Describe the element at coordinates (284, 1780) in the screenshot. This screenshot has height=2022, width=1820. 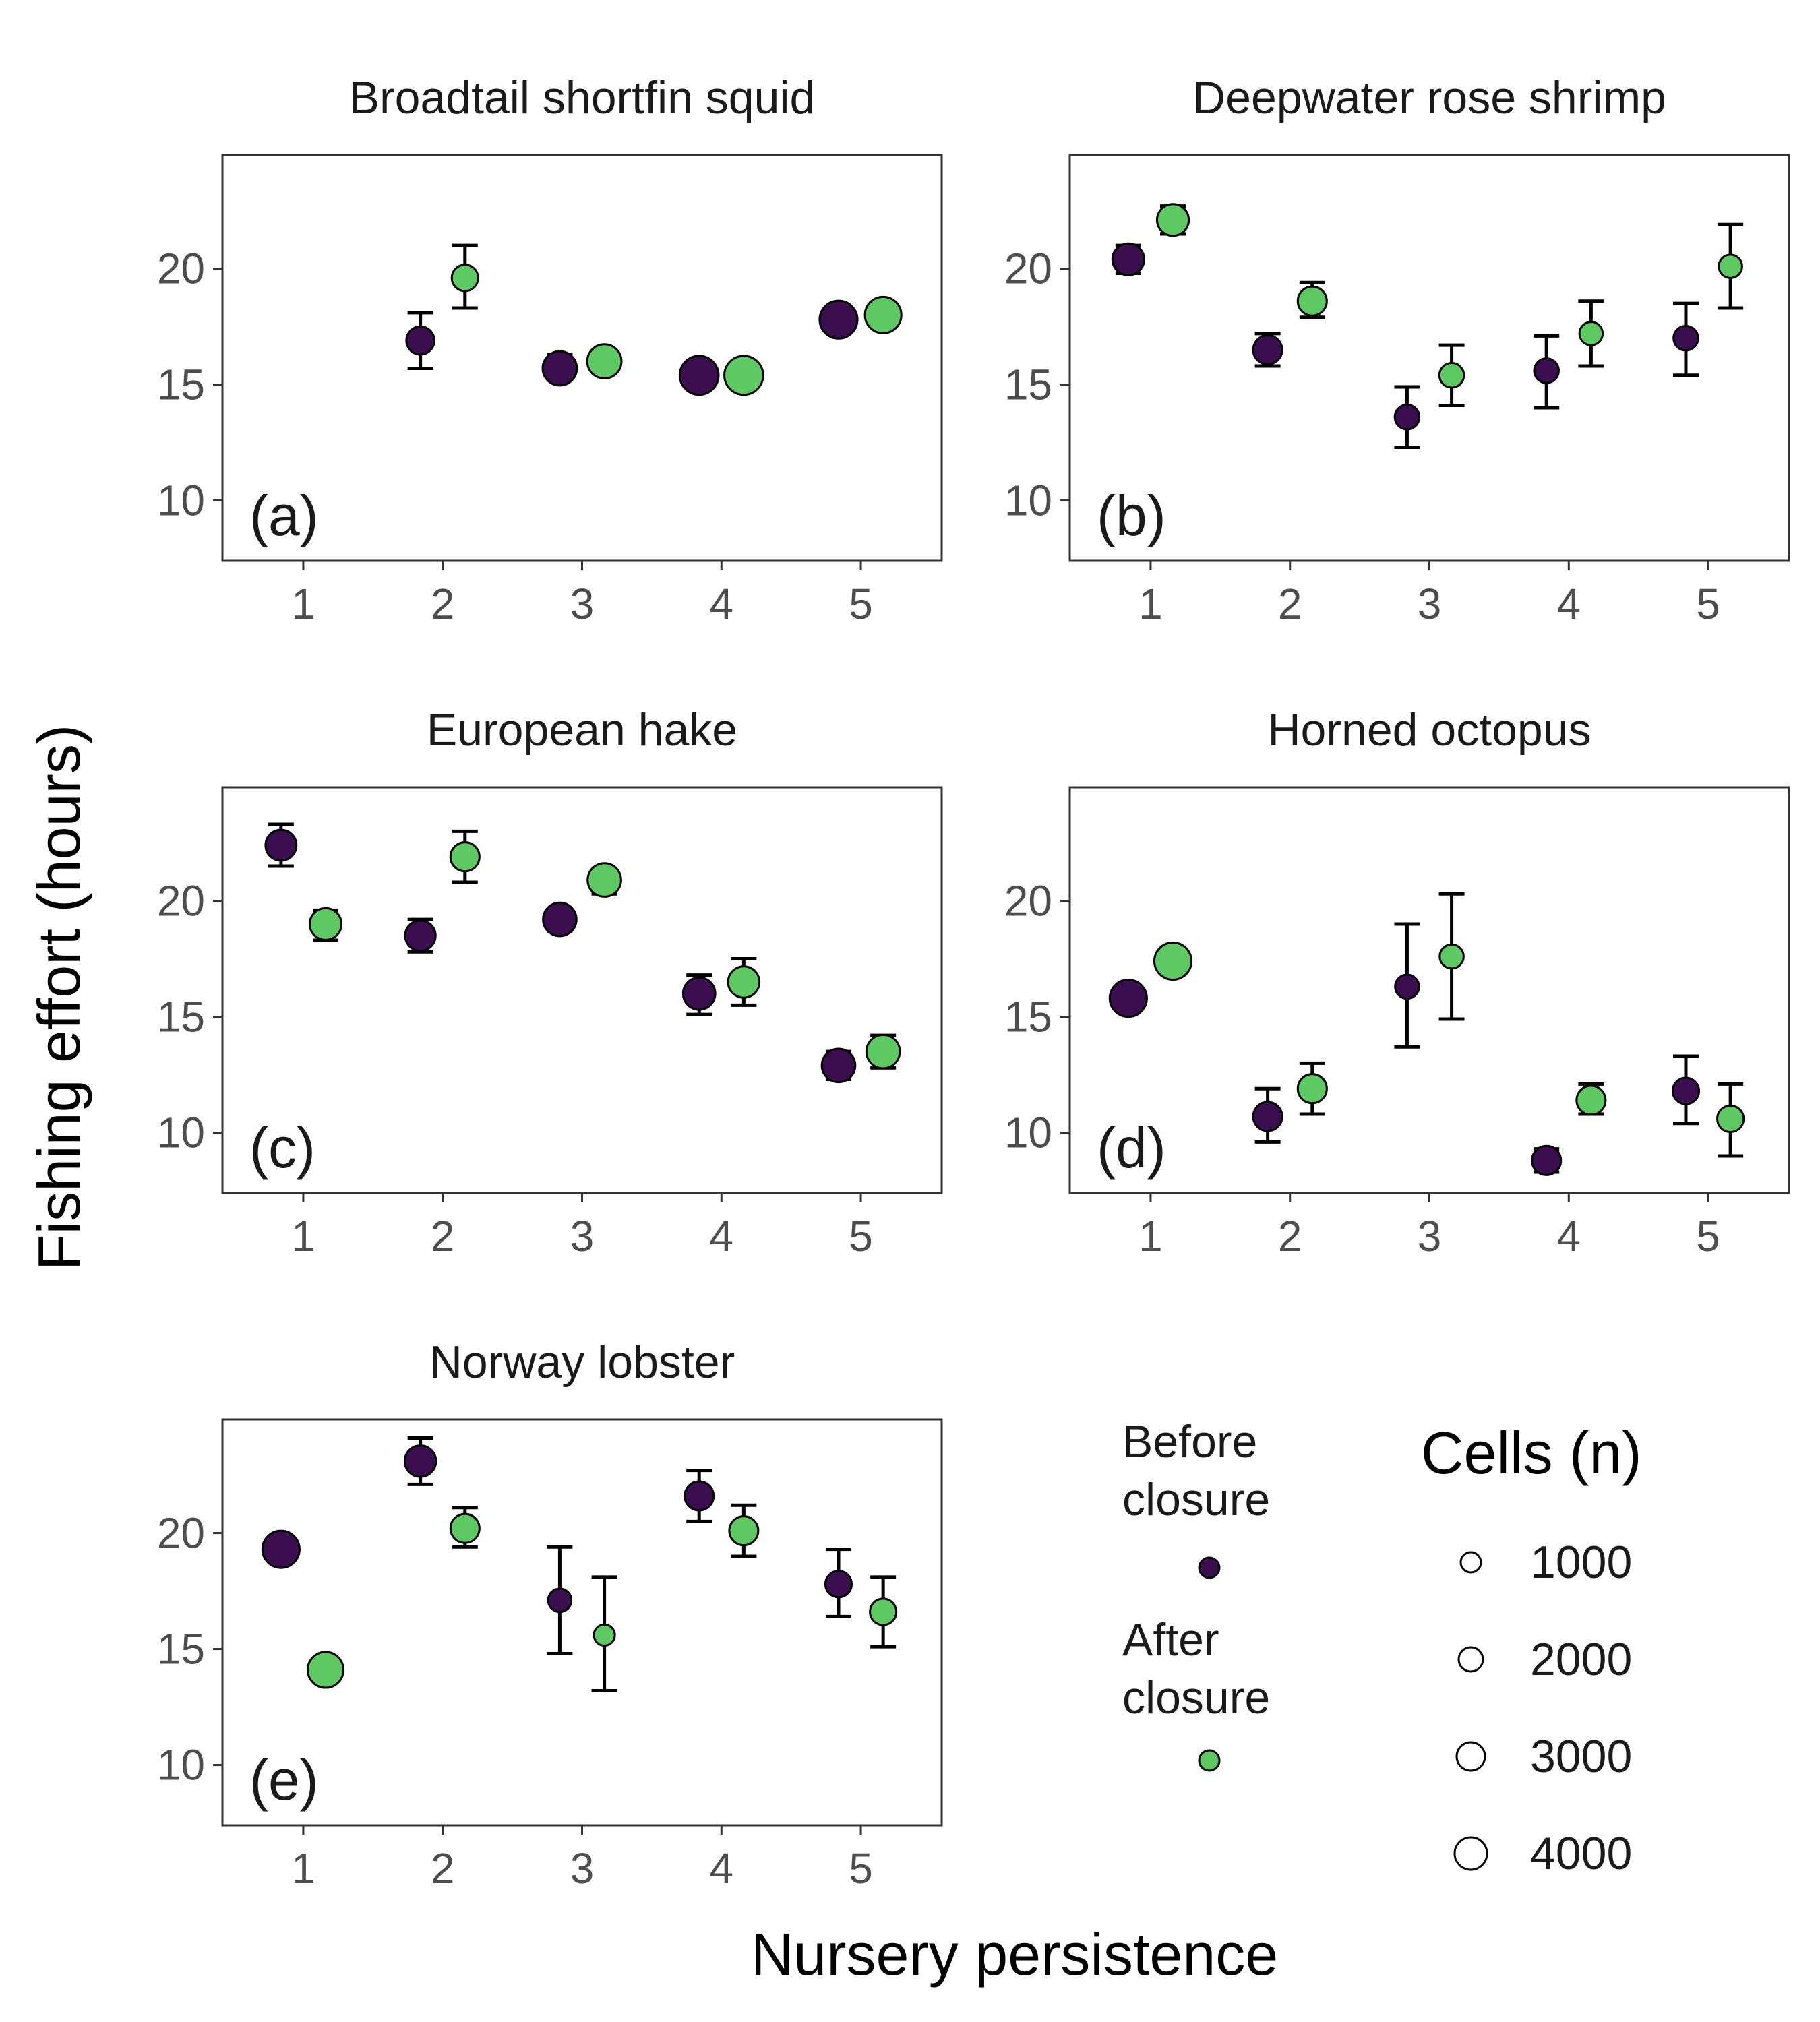
I see `panel-tag: (e)` at that location.